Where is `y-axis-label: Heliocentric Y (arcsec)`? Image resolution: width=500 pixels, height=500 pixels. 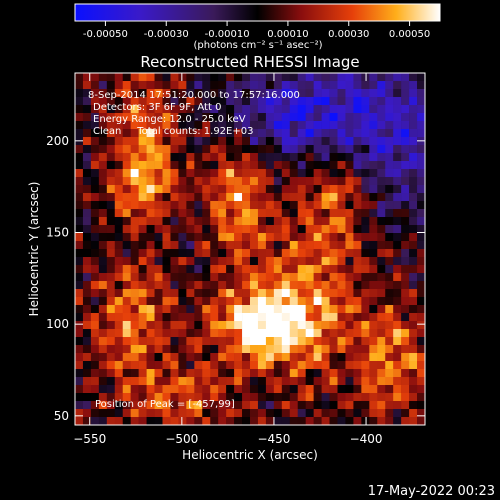
y-axis-label: Heliocentric Y (arcsec) is located at coordinates (34, 249).